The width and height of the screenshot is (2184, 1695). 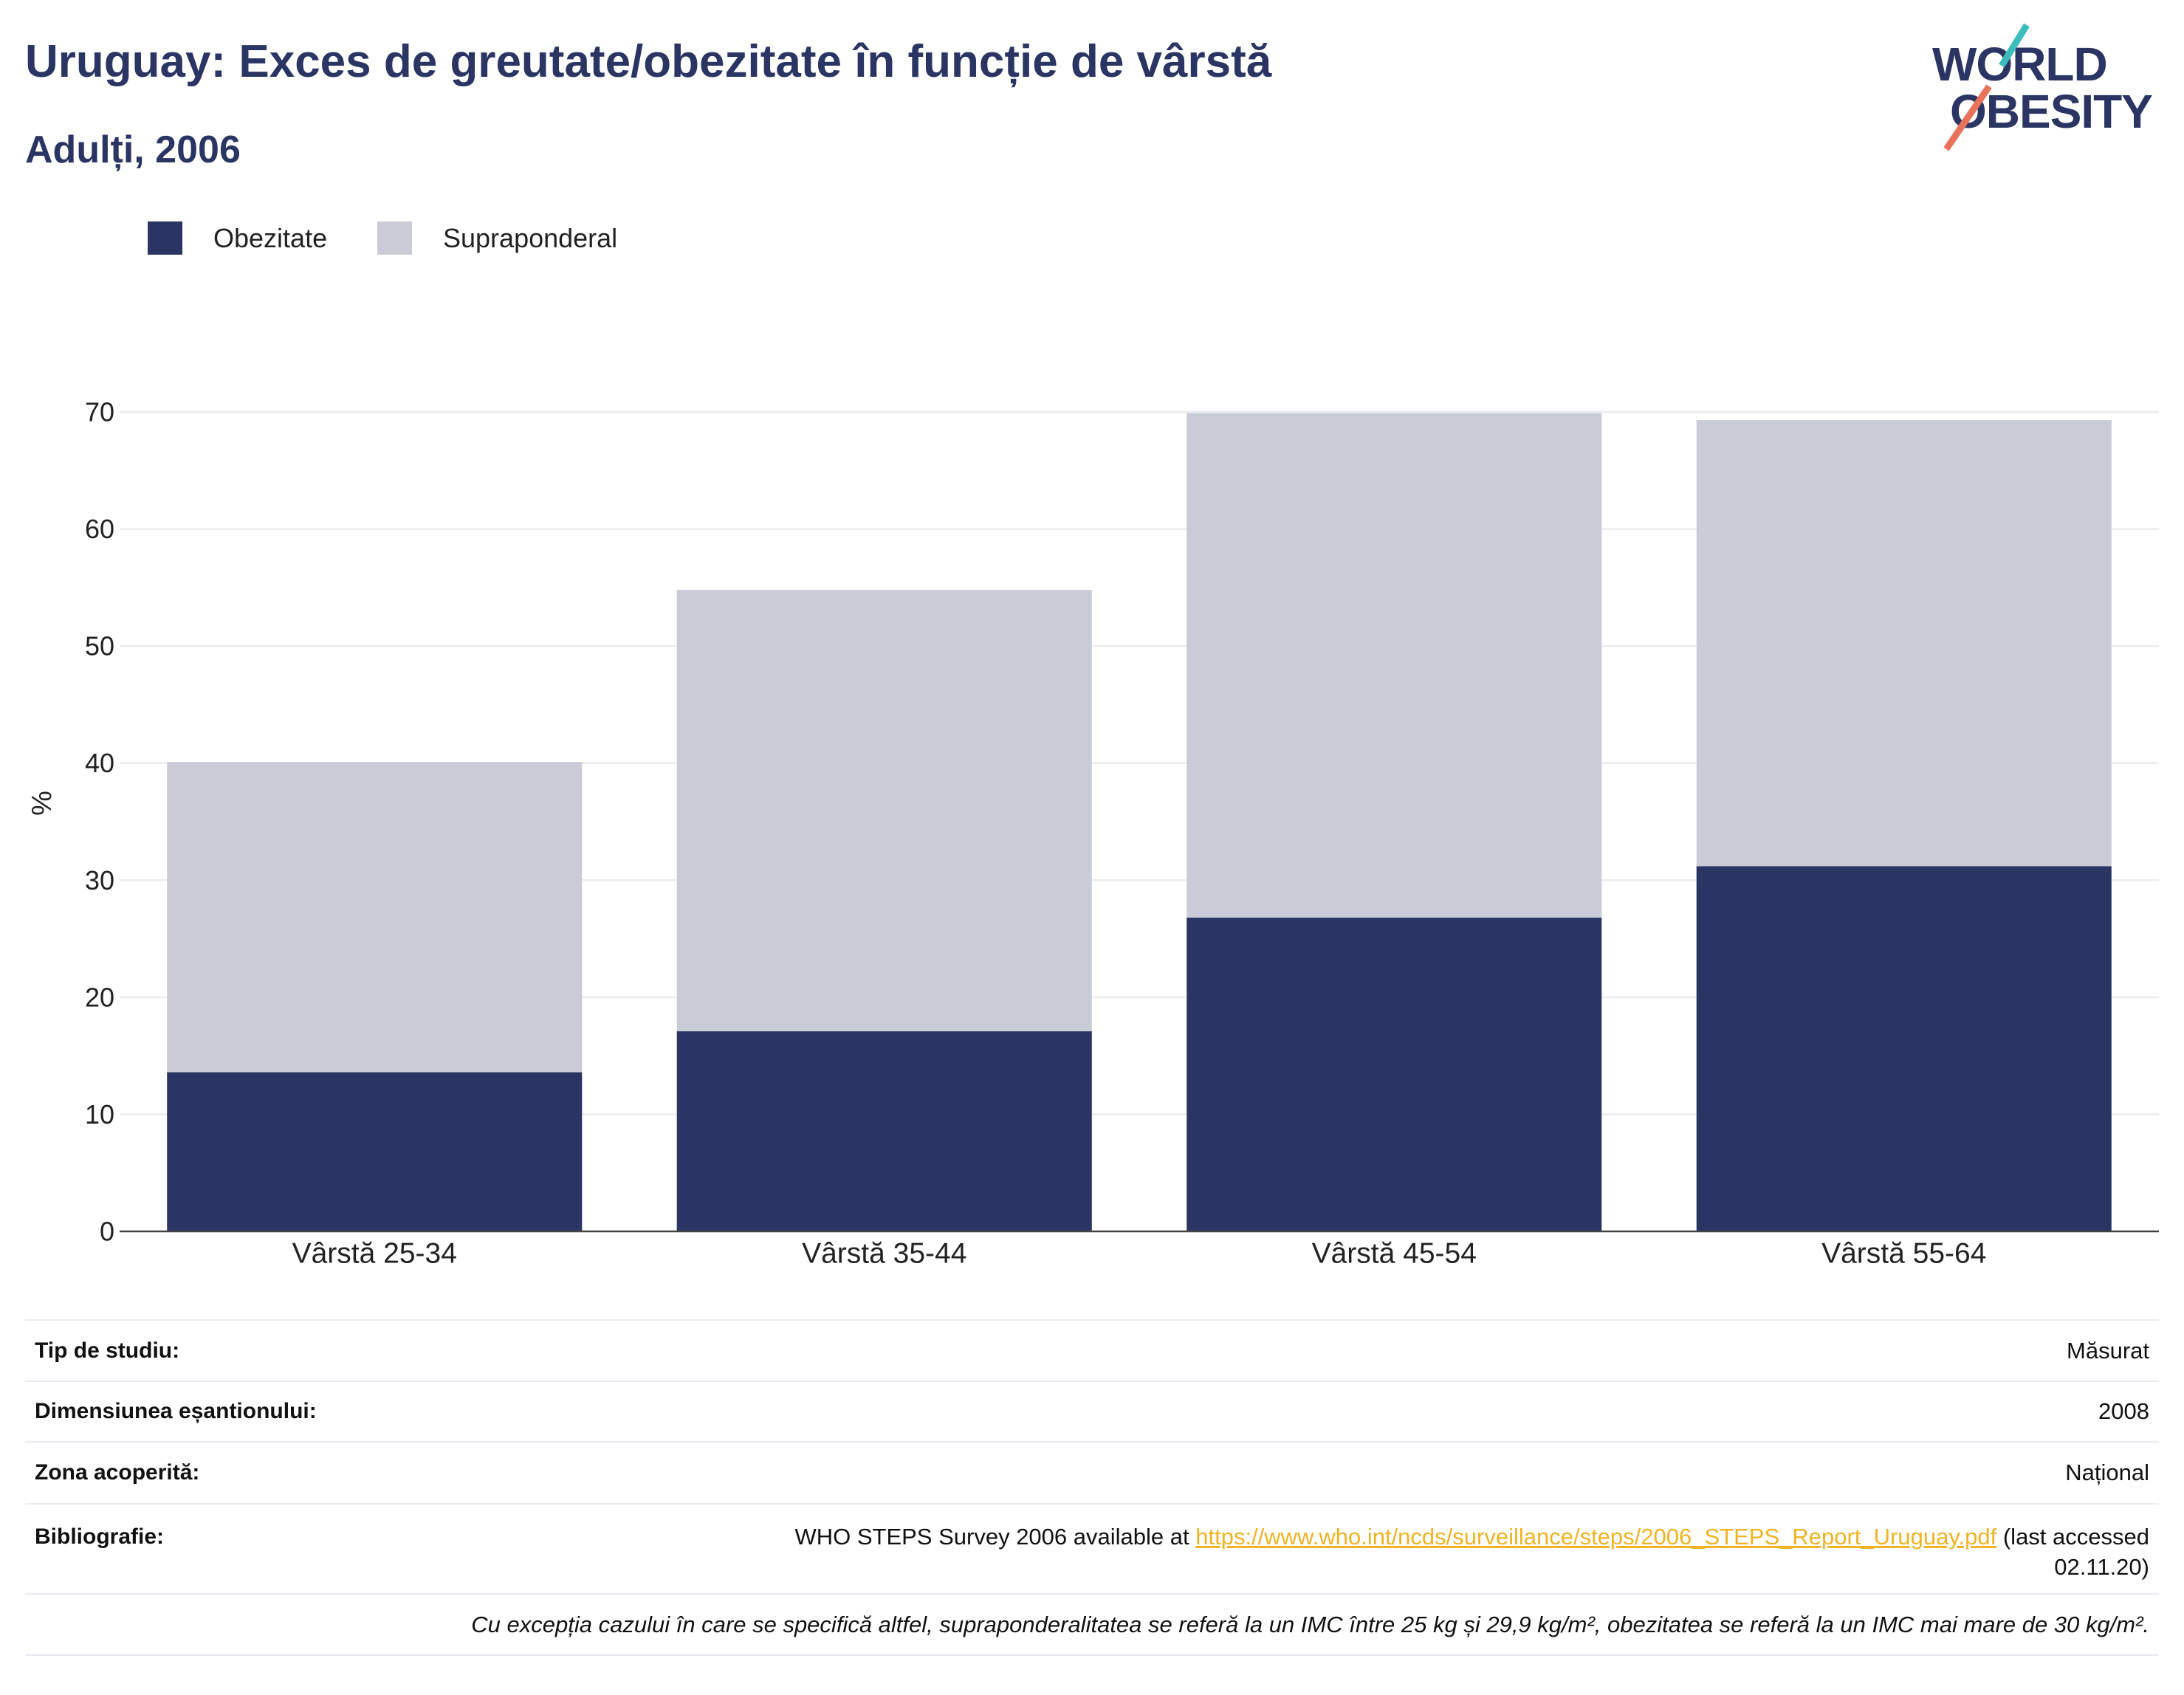 What do you see at coordinates (1092, 1351) in the screenshot?
I see `info-row-study-type: Tip de studiu: Măsurat` at bounding box center [1092, 1351].